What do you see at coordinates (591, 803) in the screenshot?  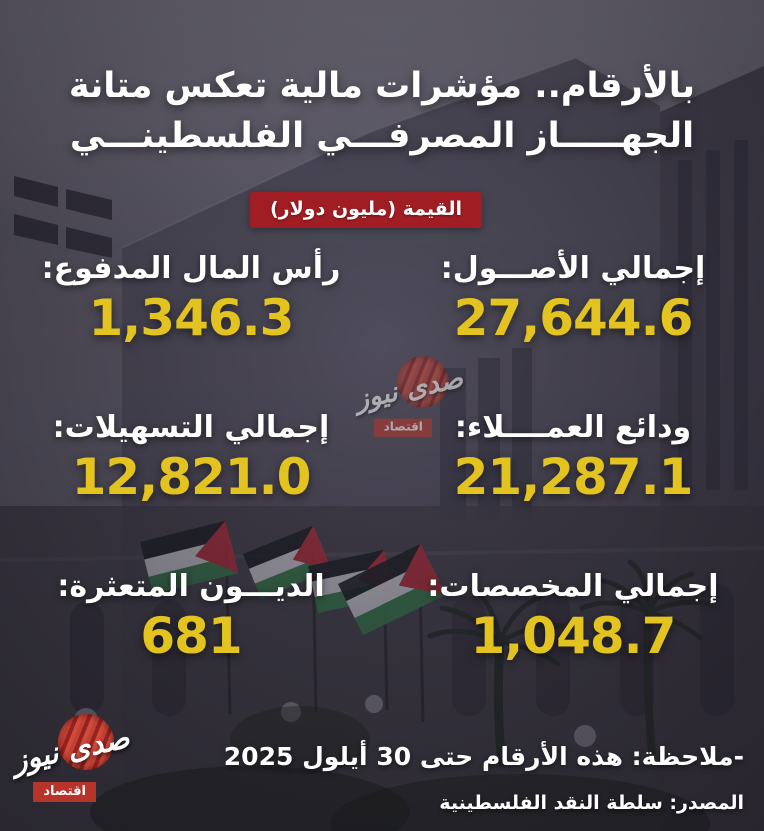 I see `source-credit: المصدر: سلطة النقد الفلسطينية` at bounding box center [591, 803].